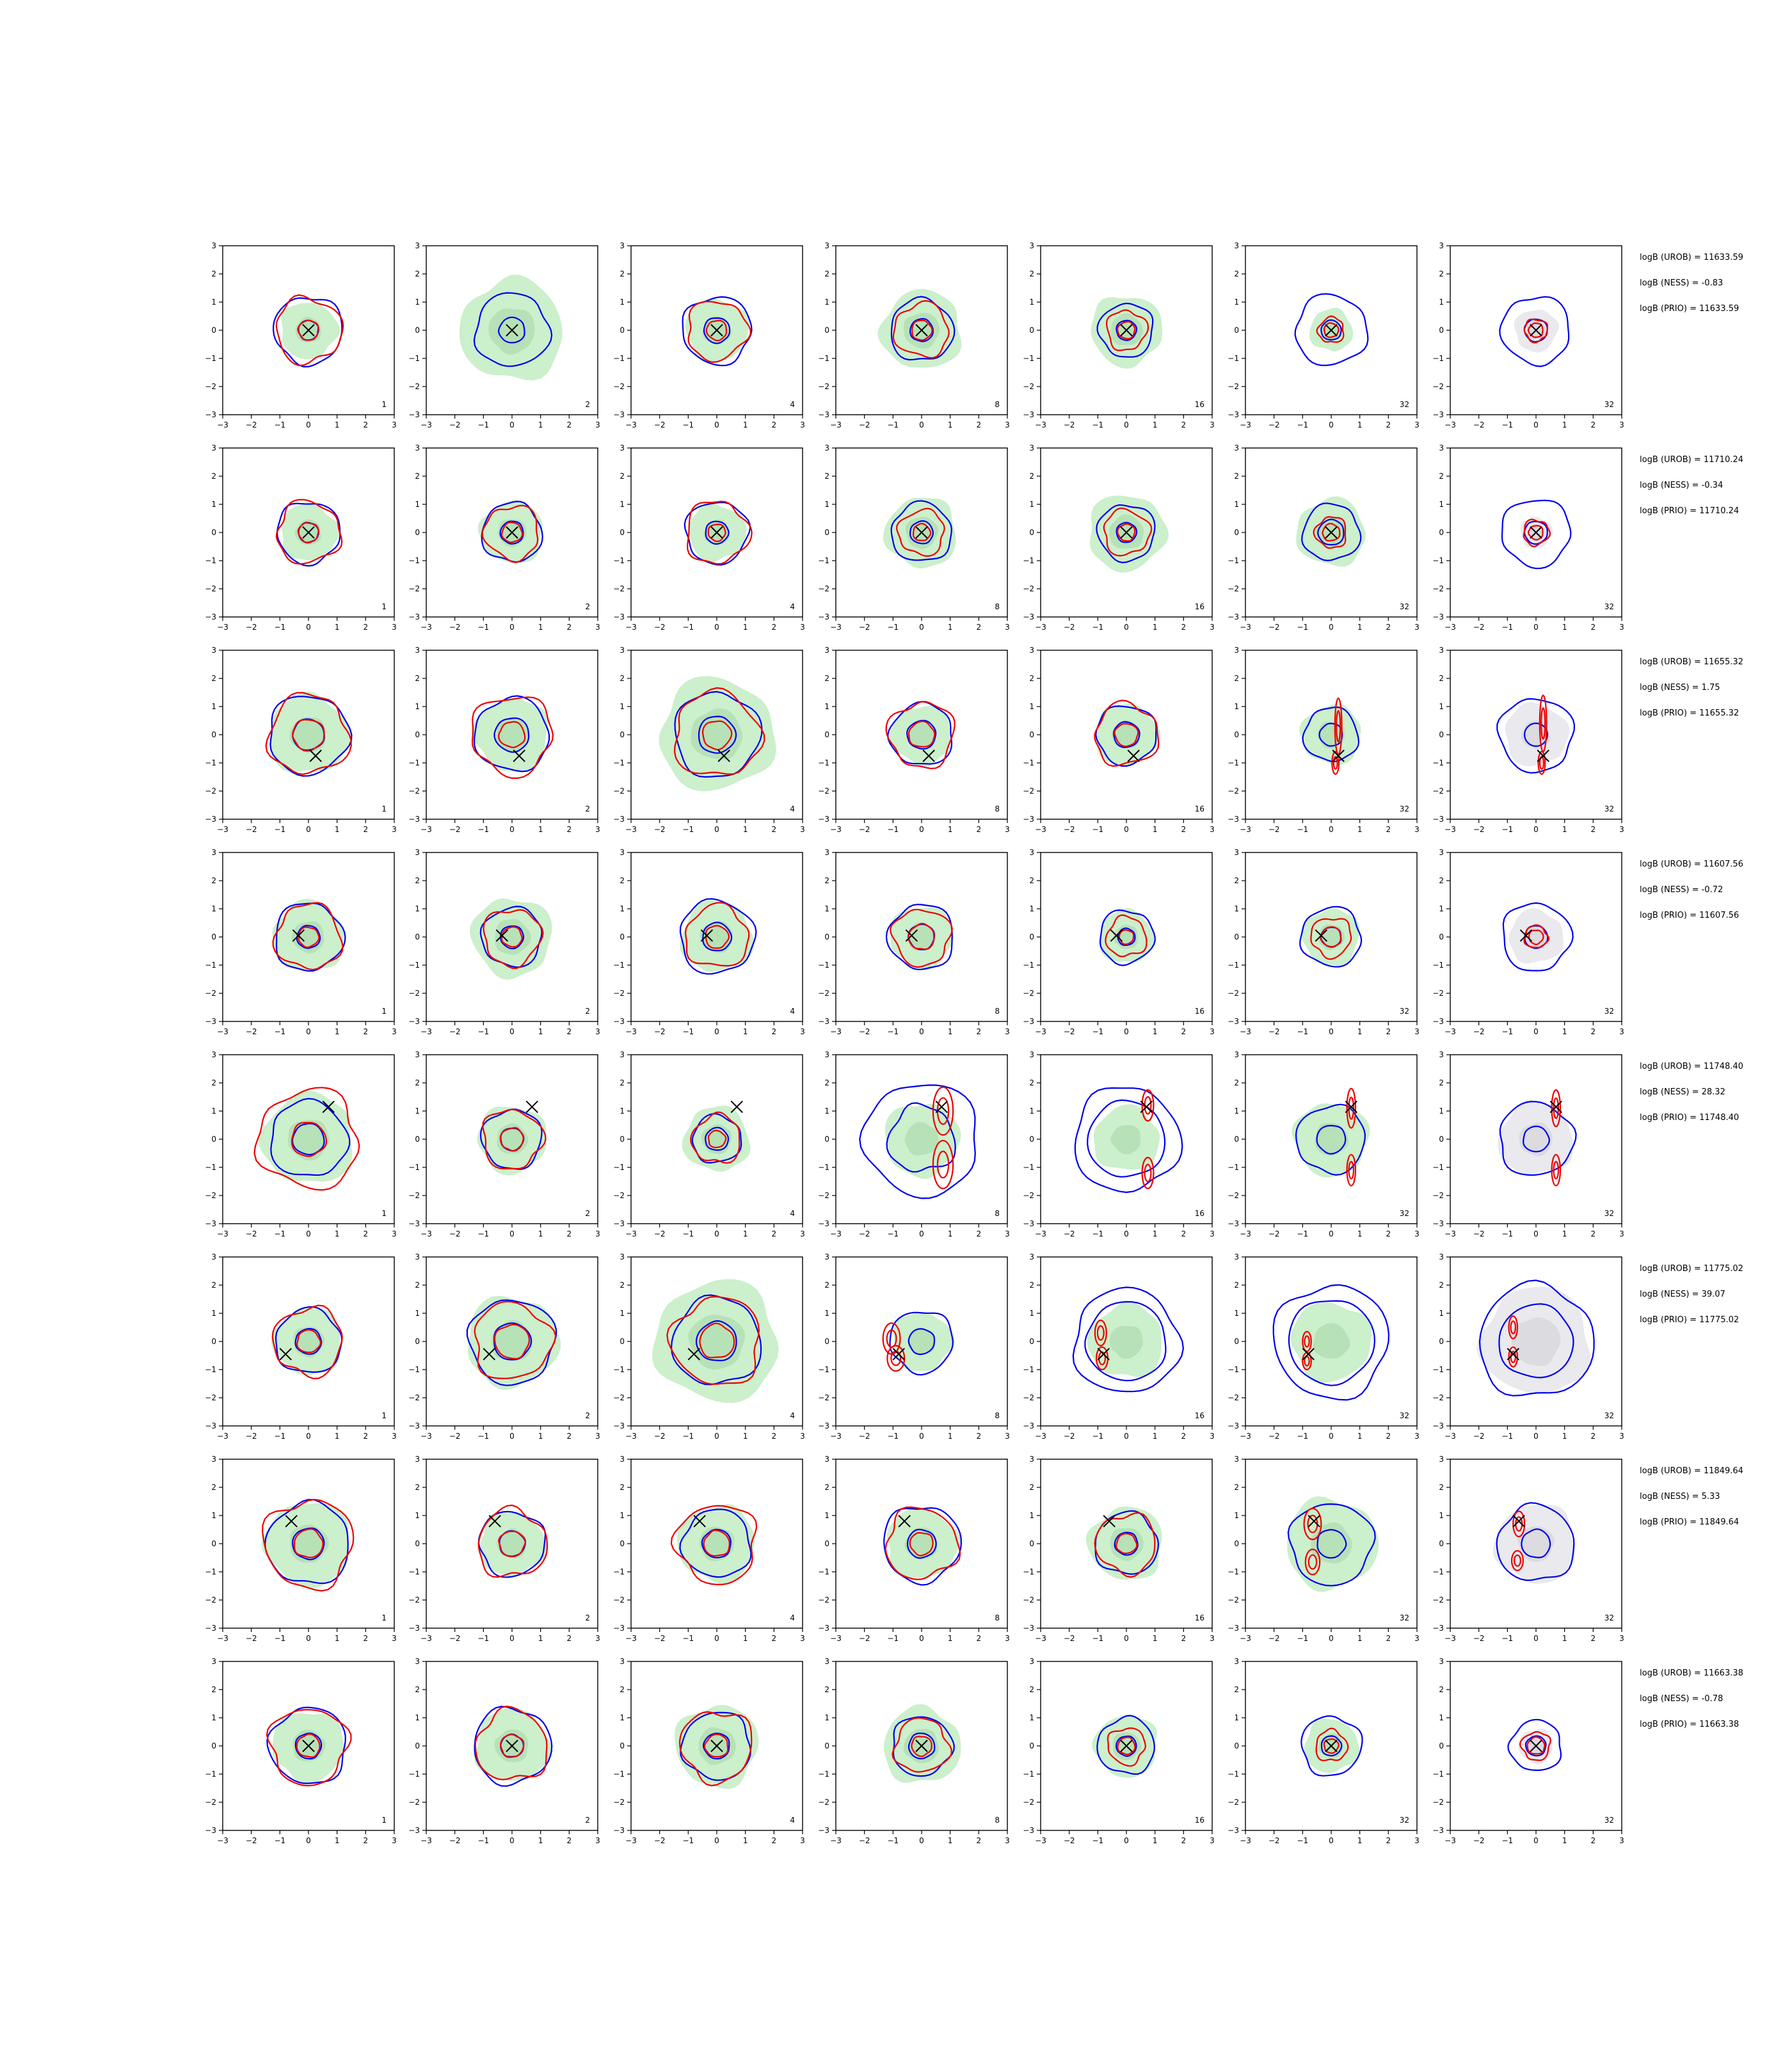  I want to click on panel-r6-c4: −3−3 −2 −2 −1 −1 0 0 1 1 2 2 3 3 8, so click(914, 1346).